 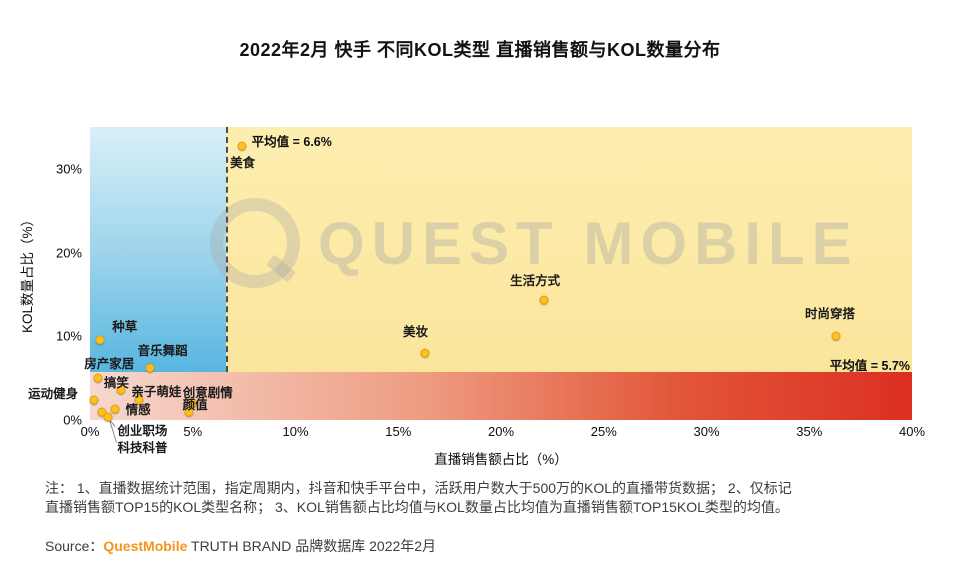 What do you see at coordinates (243, 163) in the screenshot?
I see `data-point-label: 美食` at bounding box center [243, 163].